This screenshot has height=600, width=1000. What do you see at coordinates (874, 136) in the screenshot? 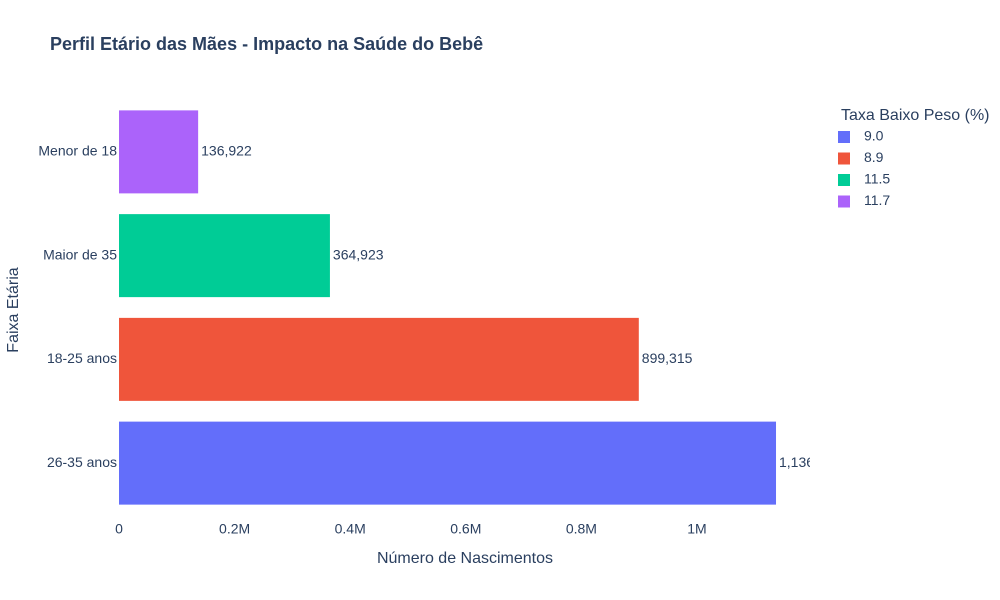
I see `legend-label: 9.0` at bounding box center [874, 136].